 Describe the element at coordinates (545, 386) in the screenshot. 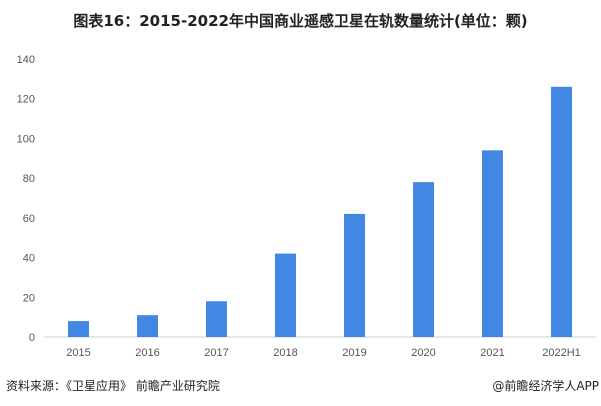

I see `brand-credit: @前瞻经济学人APP` at that location.